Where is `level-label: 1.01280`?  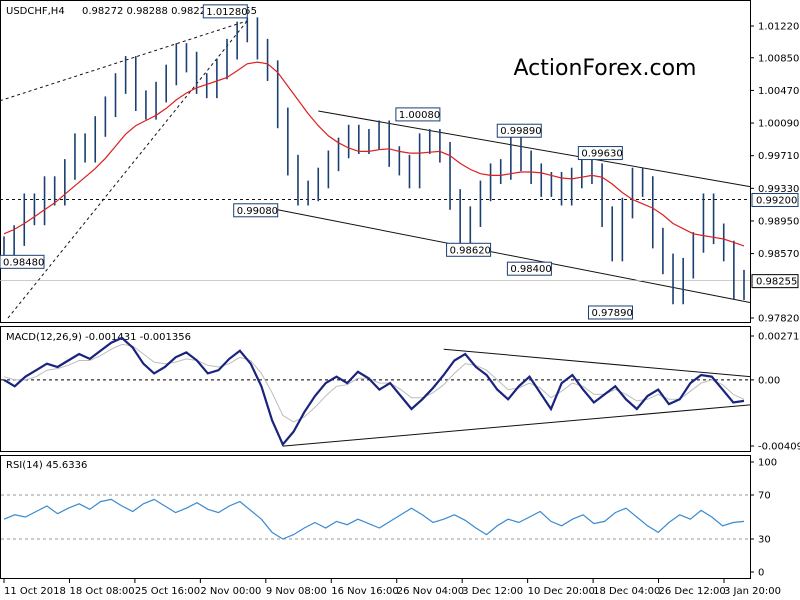
level-label: 1.01280 is located at coordinates (225, 11).